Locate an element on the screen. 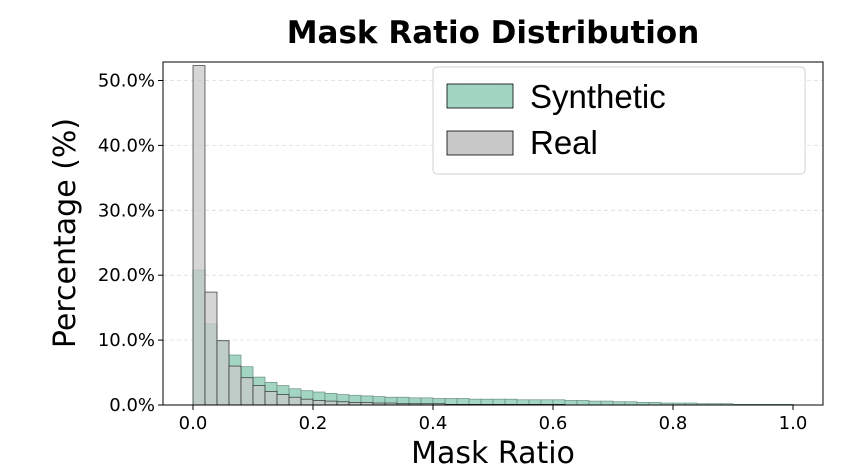 The height and width of the screenshot is (476, 860). x-tick-label: 0.2 is located at coordinates (313, 423).